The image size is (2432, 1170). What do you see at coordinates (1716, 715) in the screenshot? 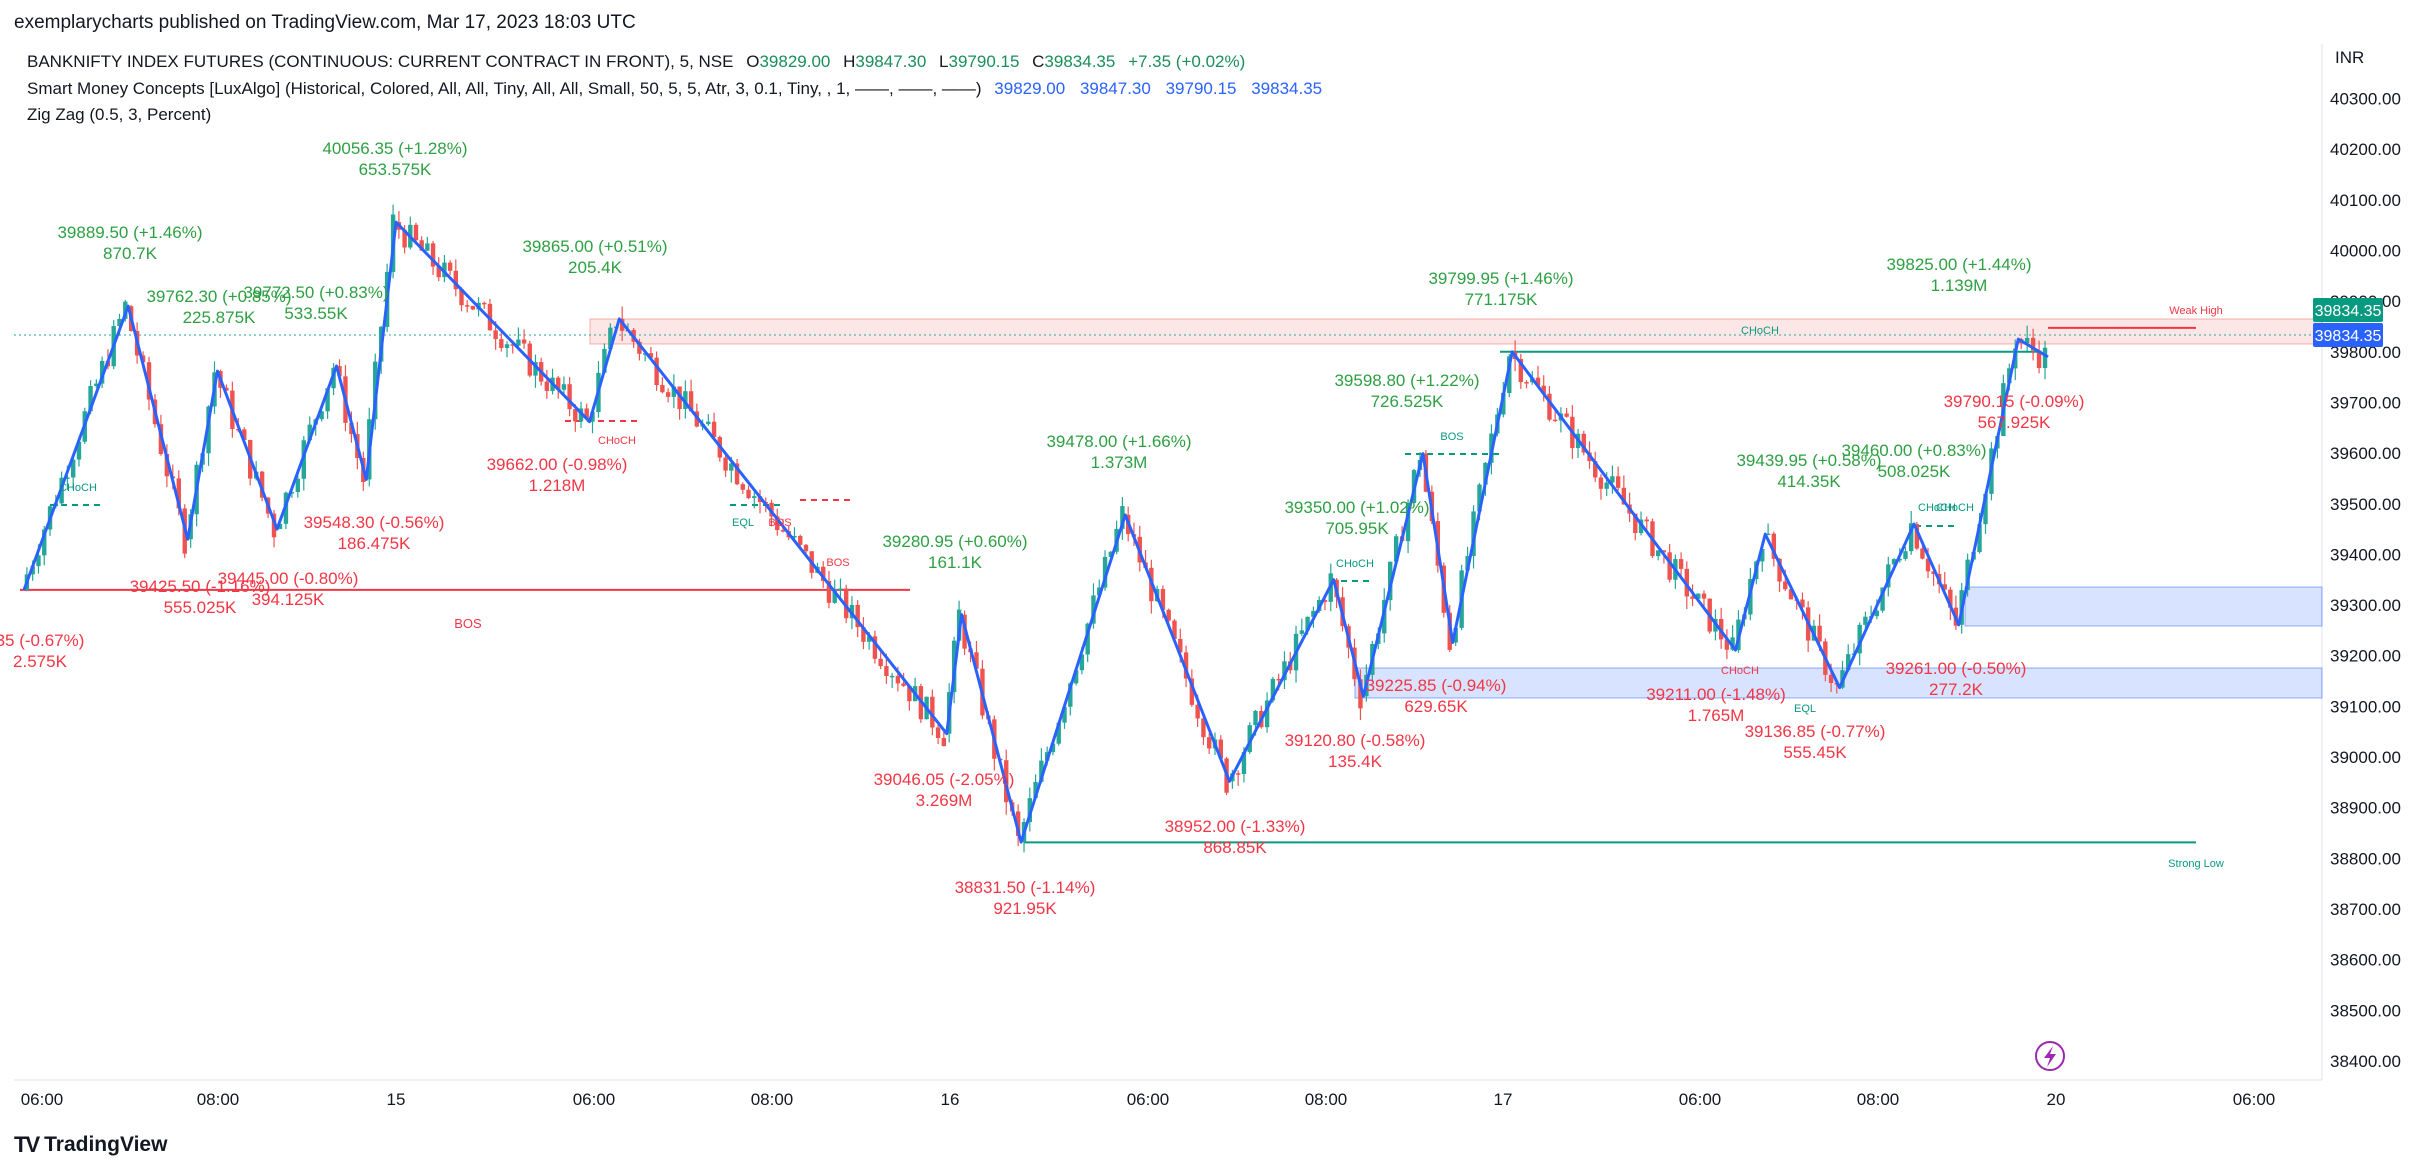
I see `zigzag-volume-label: 1.765M` at bounding box center [1716, 715].